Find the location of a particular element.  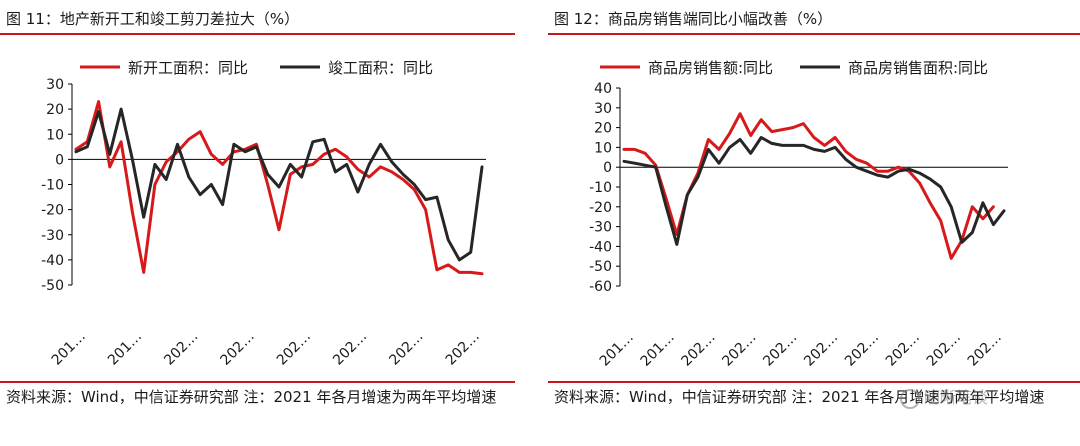

legend-label: 商品房销售额:同比 is located at coordinates (710, 68).